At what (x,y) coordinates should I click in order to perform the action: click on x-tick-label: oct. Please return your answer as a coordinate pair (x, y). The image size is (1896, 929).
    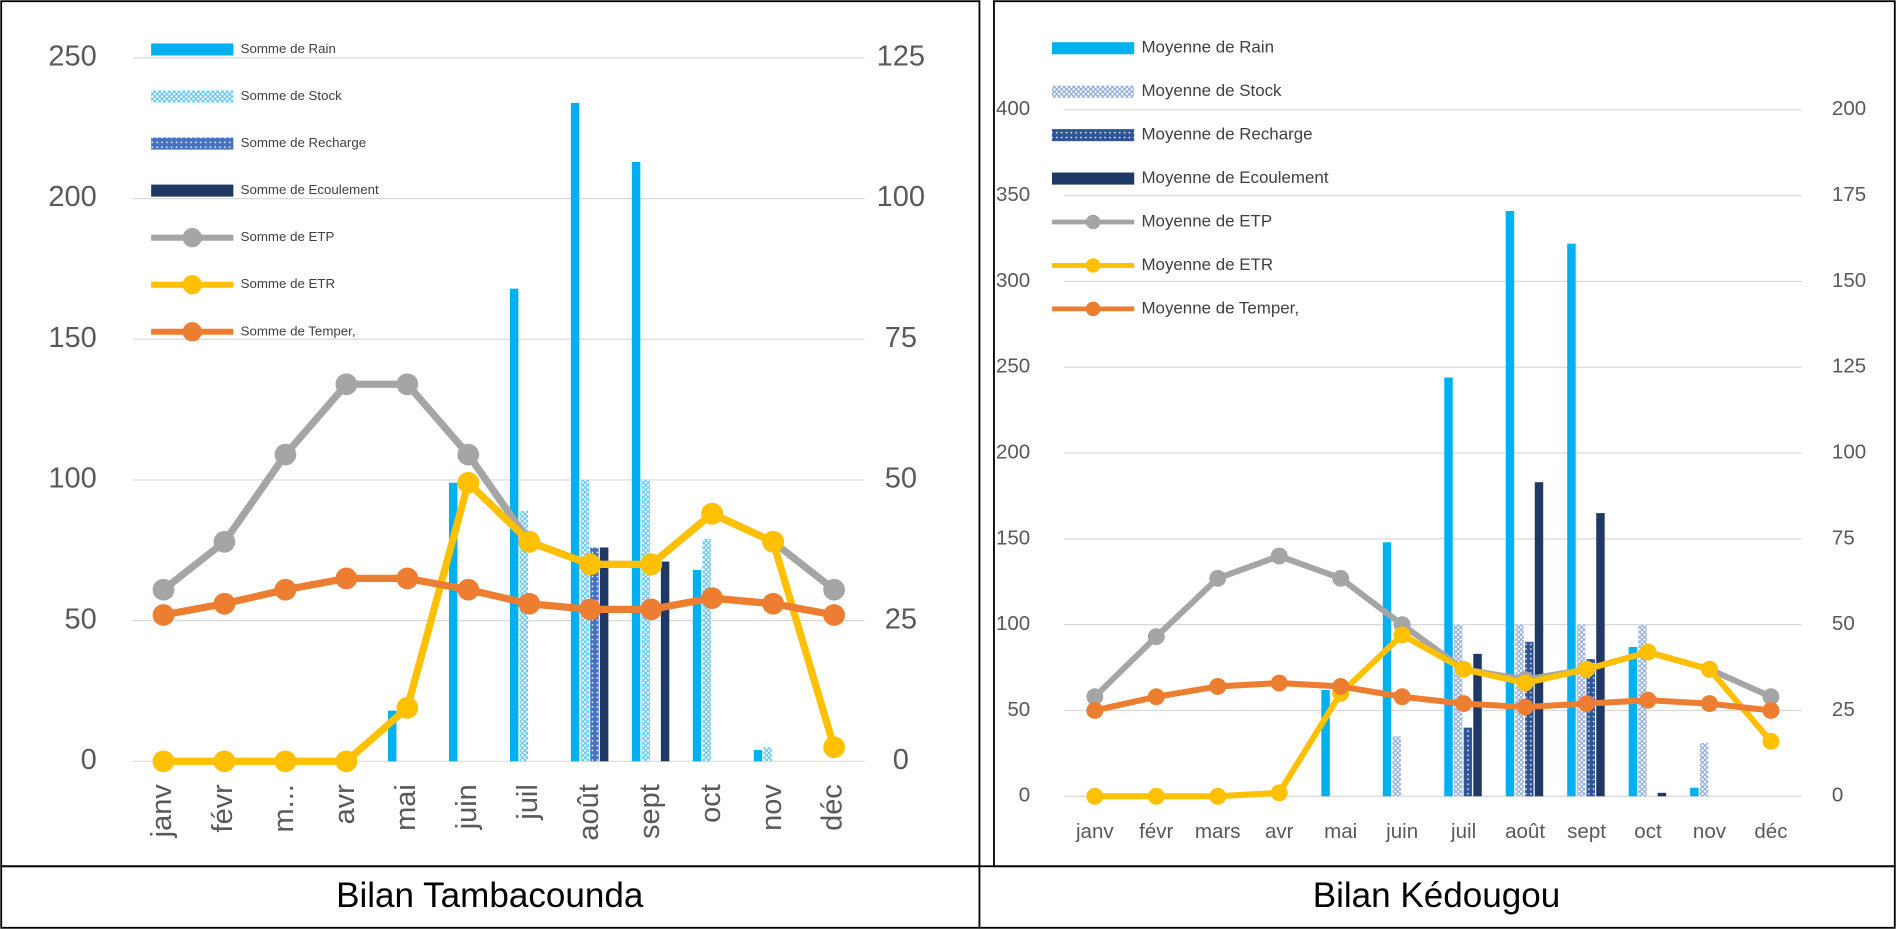
    Looking at the image, I should click on (1648, 831).